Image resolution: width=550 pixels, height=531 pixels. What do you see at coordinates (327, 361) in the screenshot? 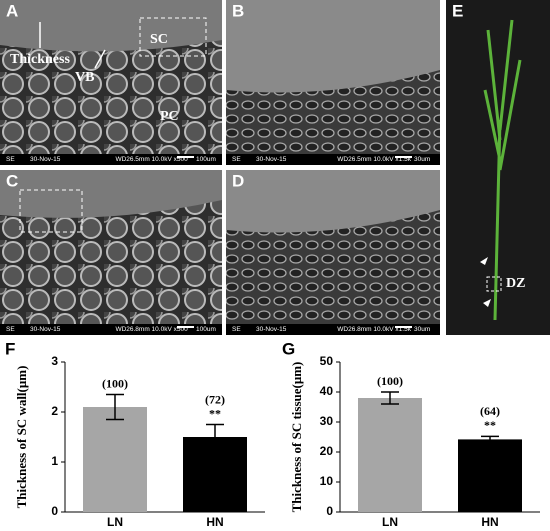
I see `y-tick-label: 50` at bounding box center [327, 361].